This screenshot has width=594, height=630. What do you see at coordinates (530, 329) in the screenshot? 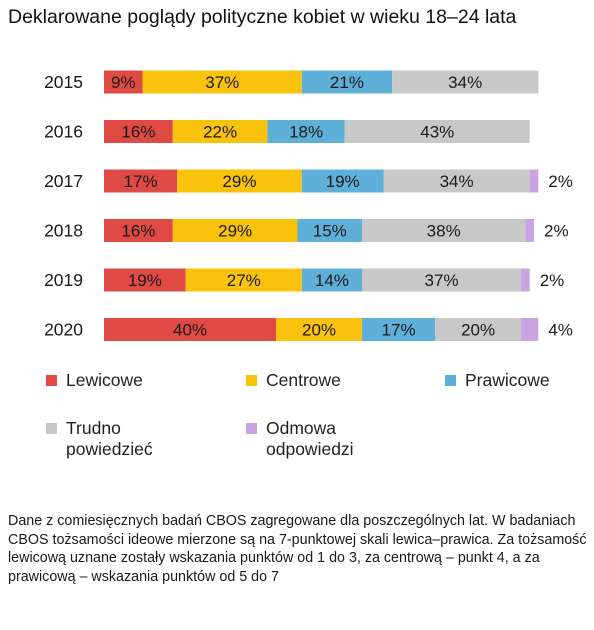
I see `bar-2020-odmowa` at bounding box center [530, 329].